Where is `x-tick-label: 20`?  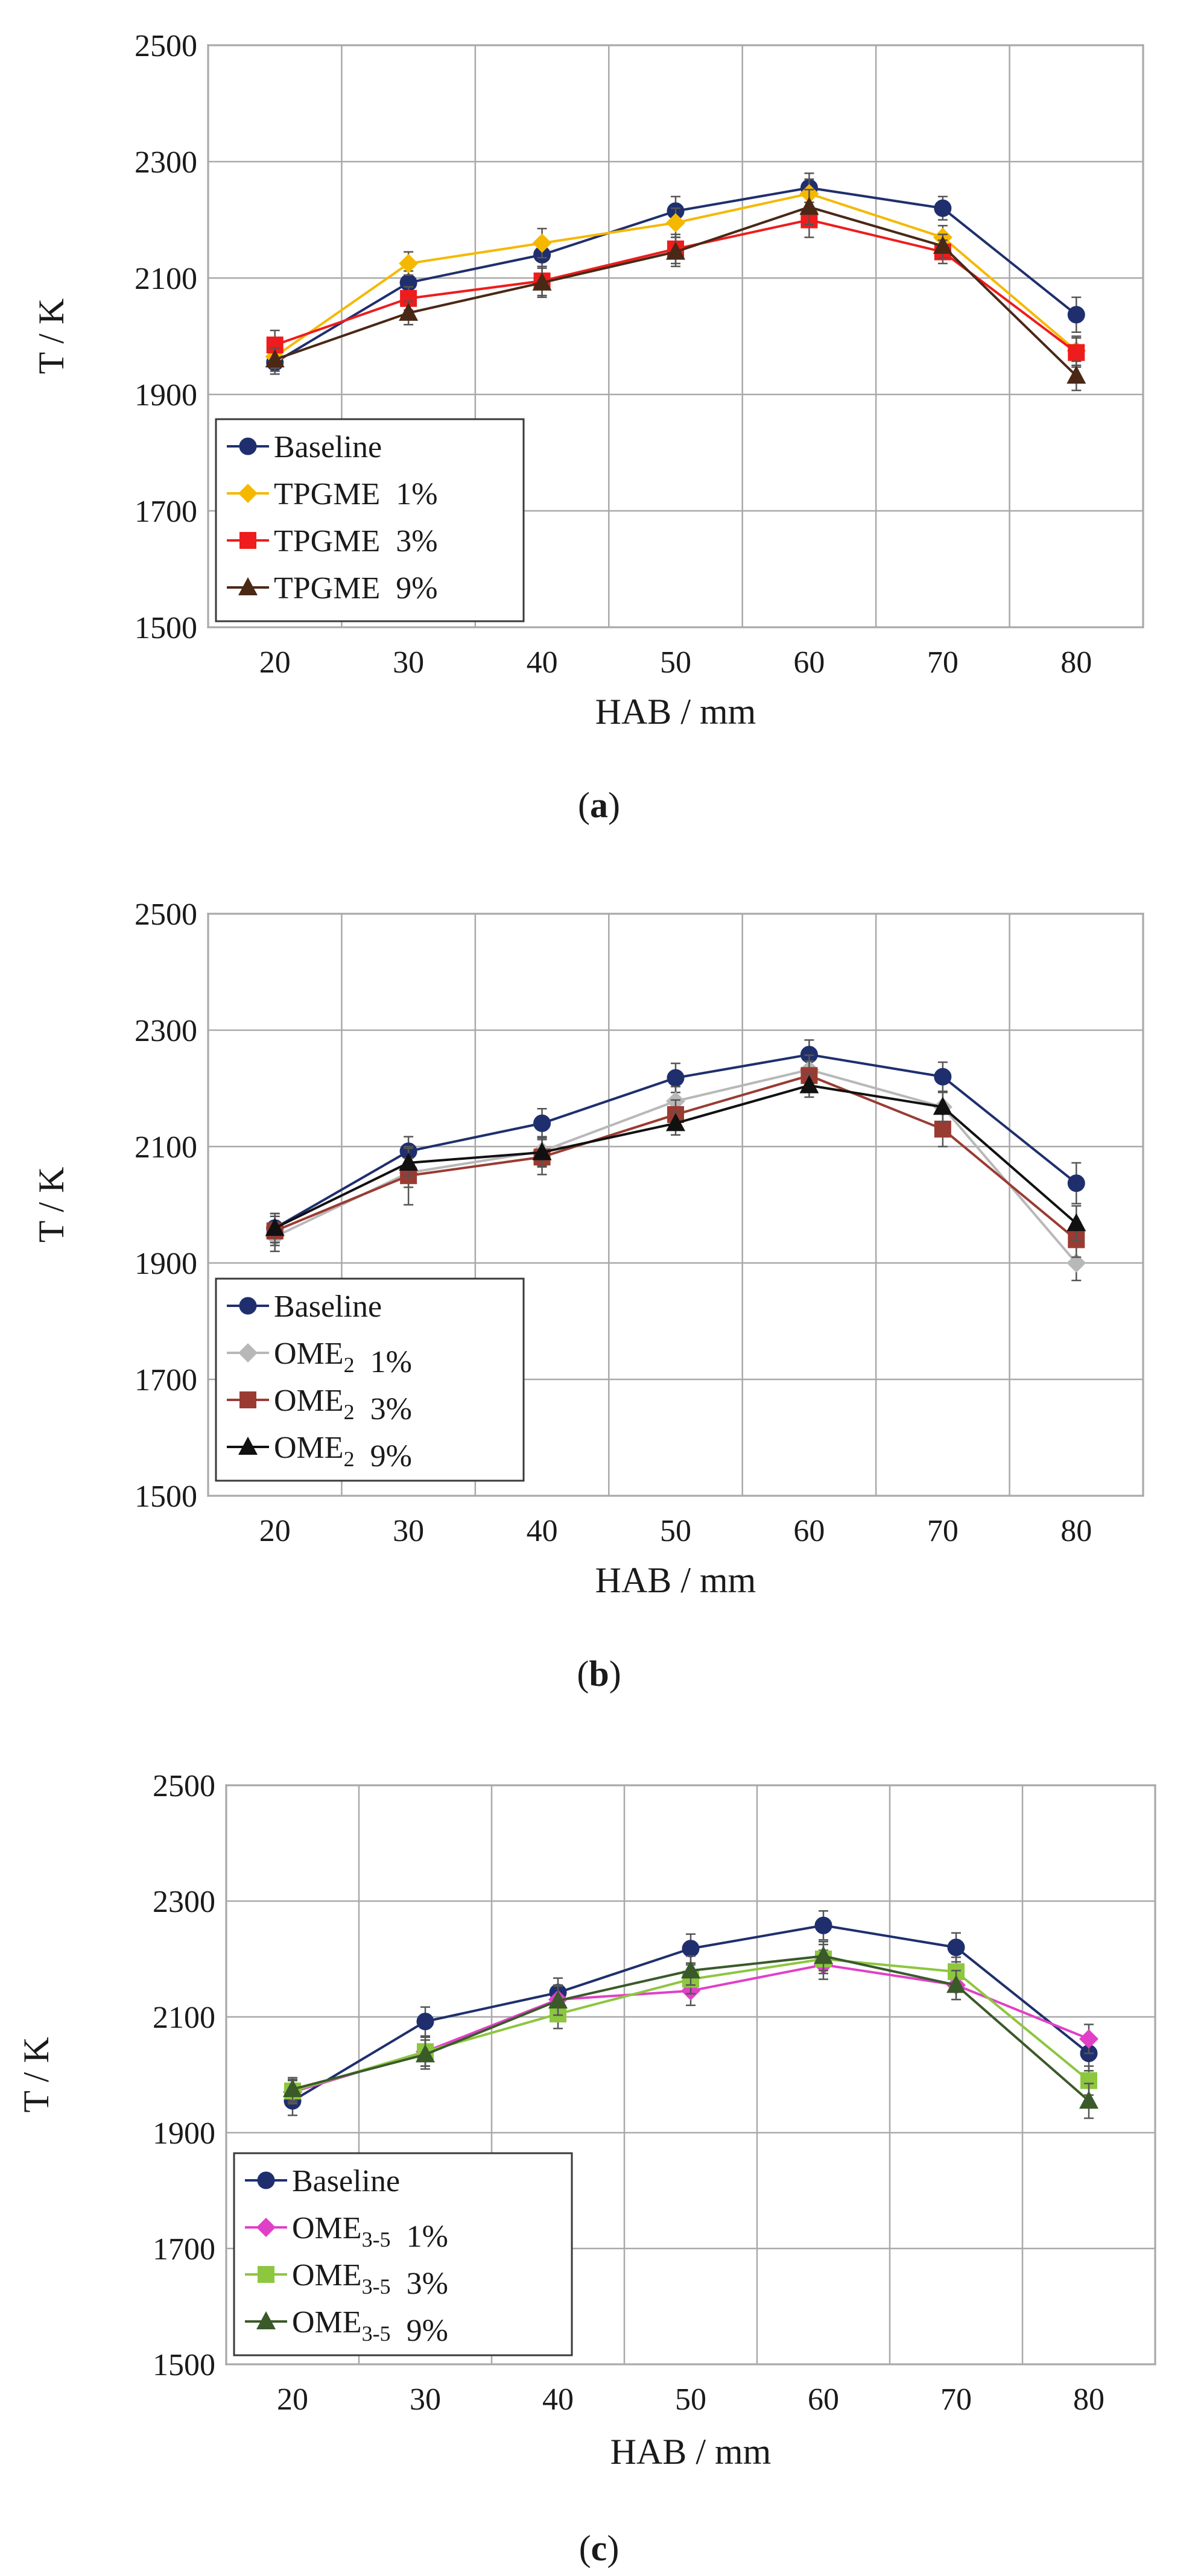
x-tick-label: 20 is located at coordinates (275, 1531).